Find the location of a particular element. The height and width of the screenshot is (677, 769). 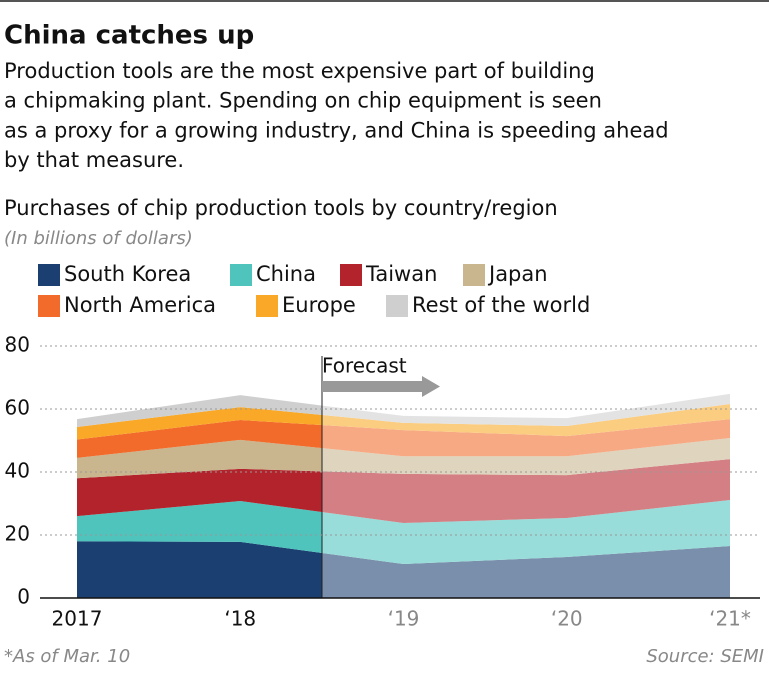

x-tick-label: ‘19 is located at coordinates (404, 619).